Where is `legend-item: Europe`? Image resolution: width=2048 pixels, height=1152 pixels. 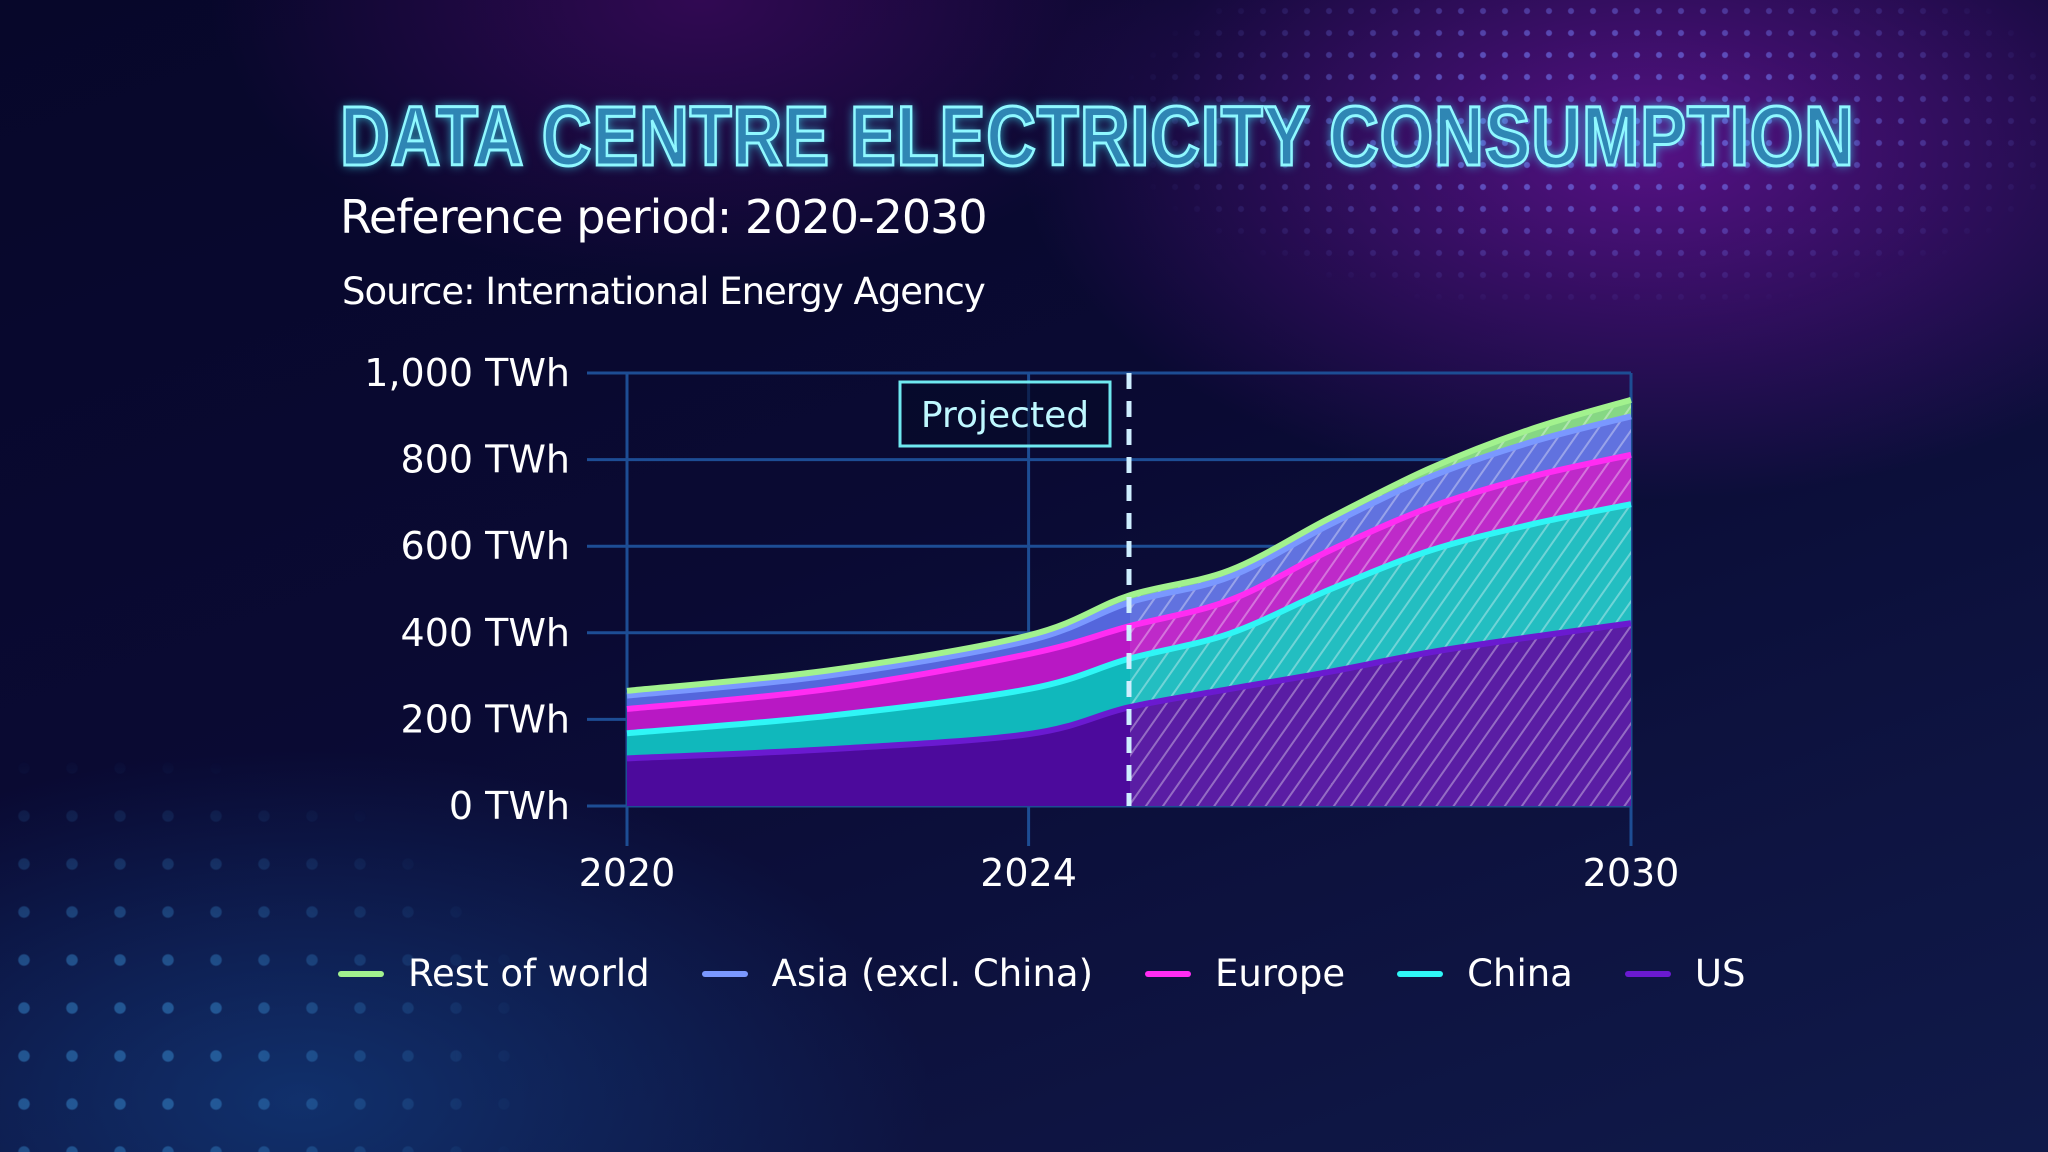
legend-item: Europe is located at coordinates (1245, 973).